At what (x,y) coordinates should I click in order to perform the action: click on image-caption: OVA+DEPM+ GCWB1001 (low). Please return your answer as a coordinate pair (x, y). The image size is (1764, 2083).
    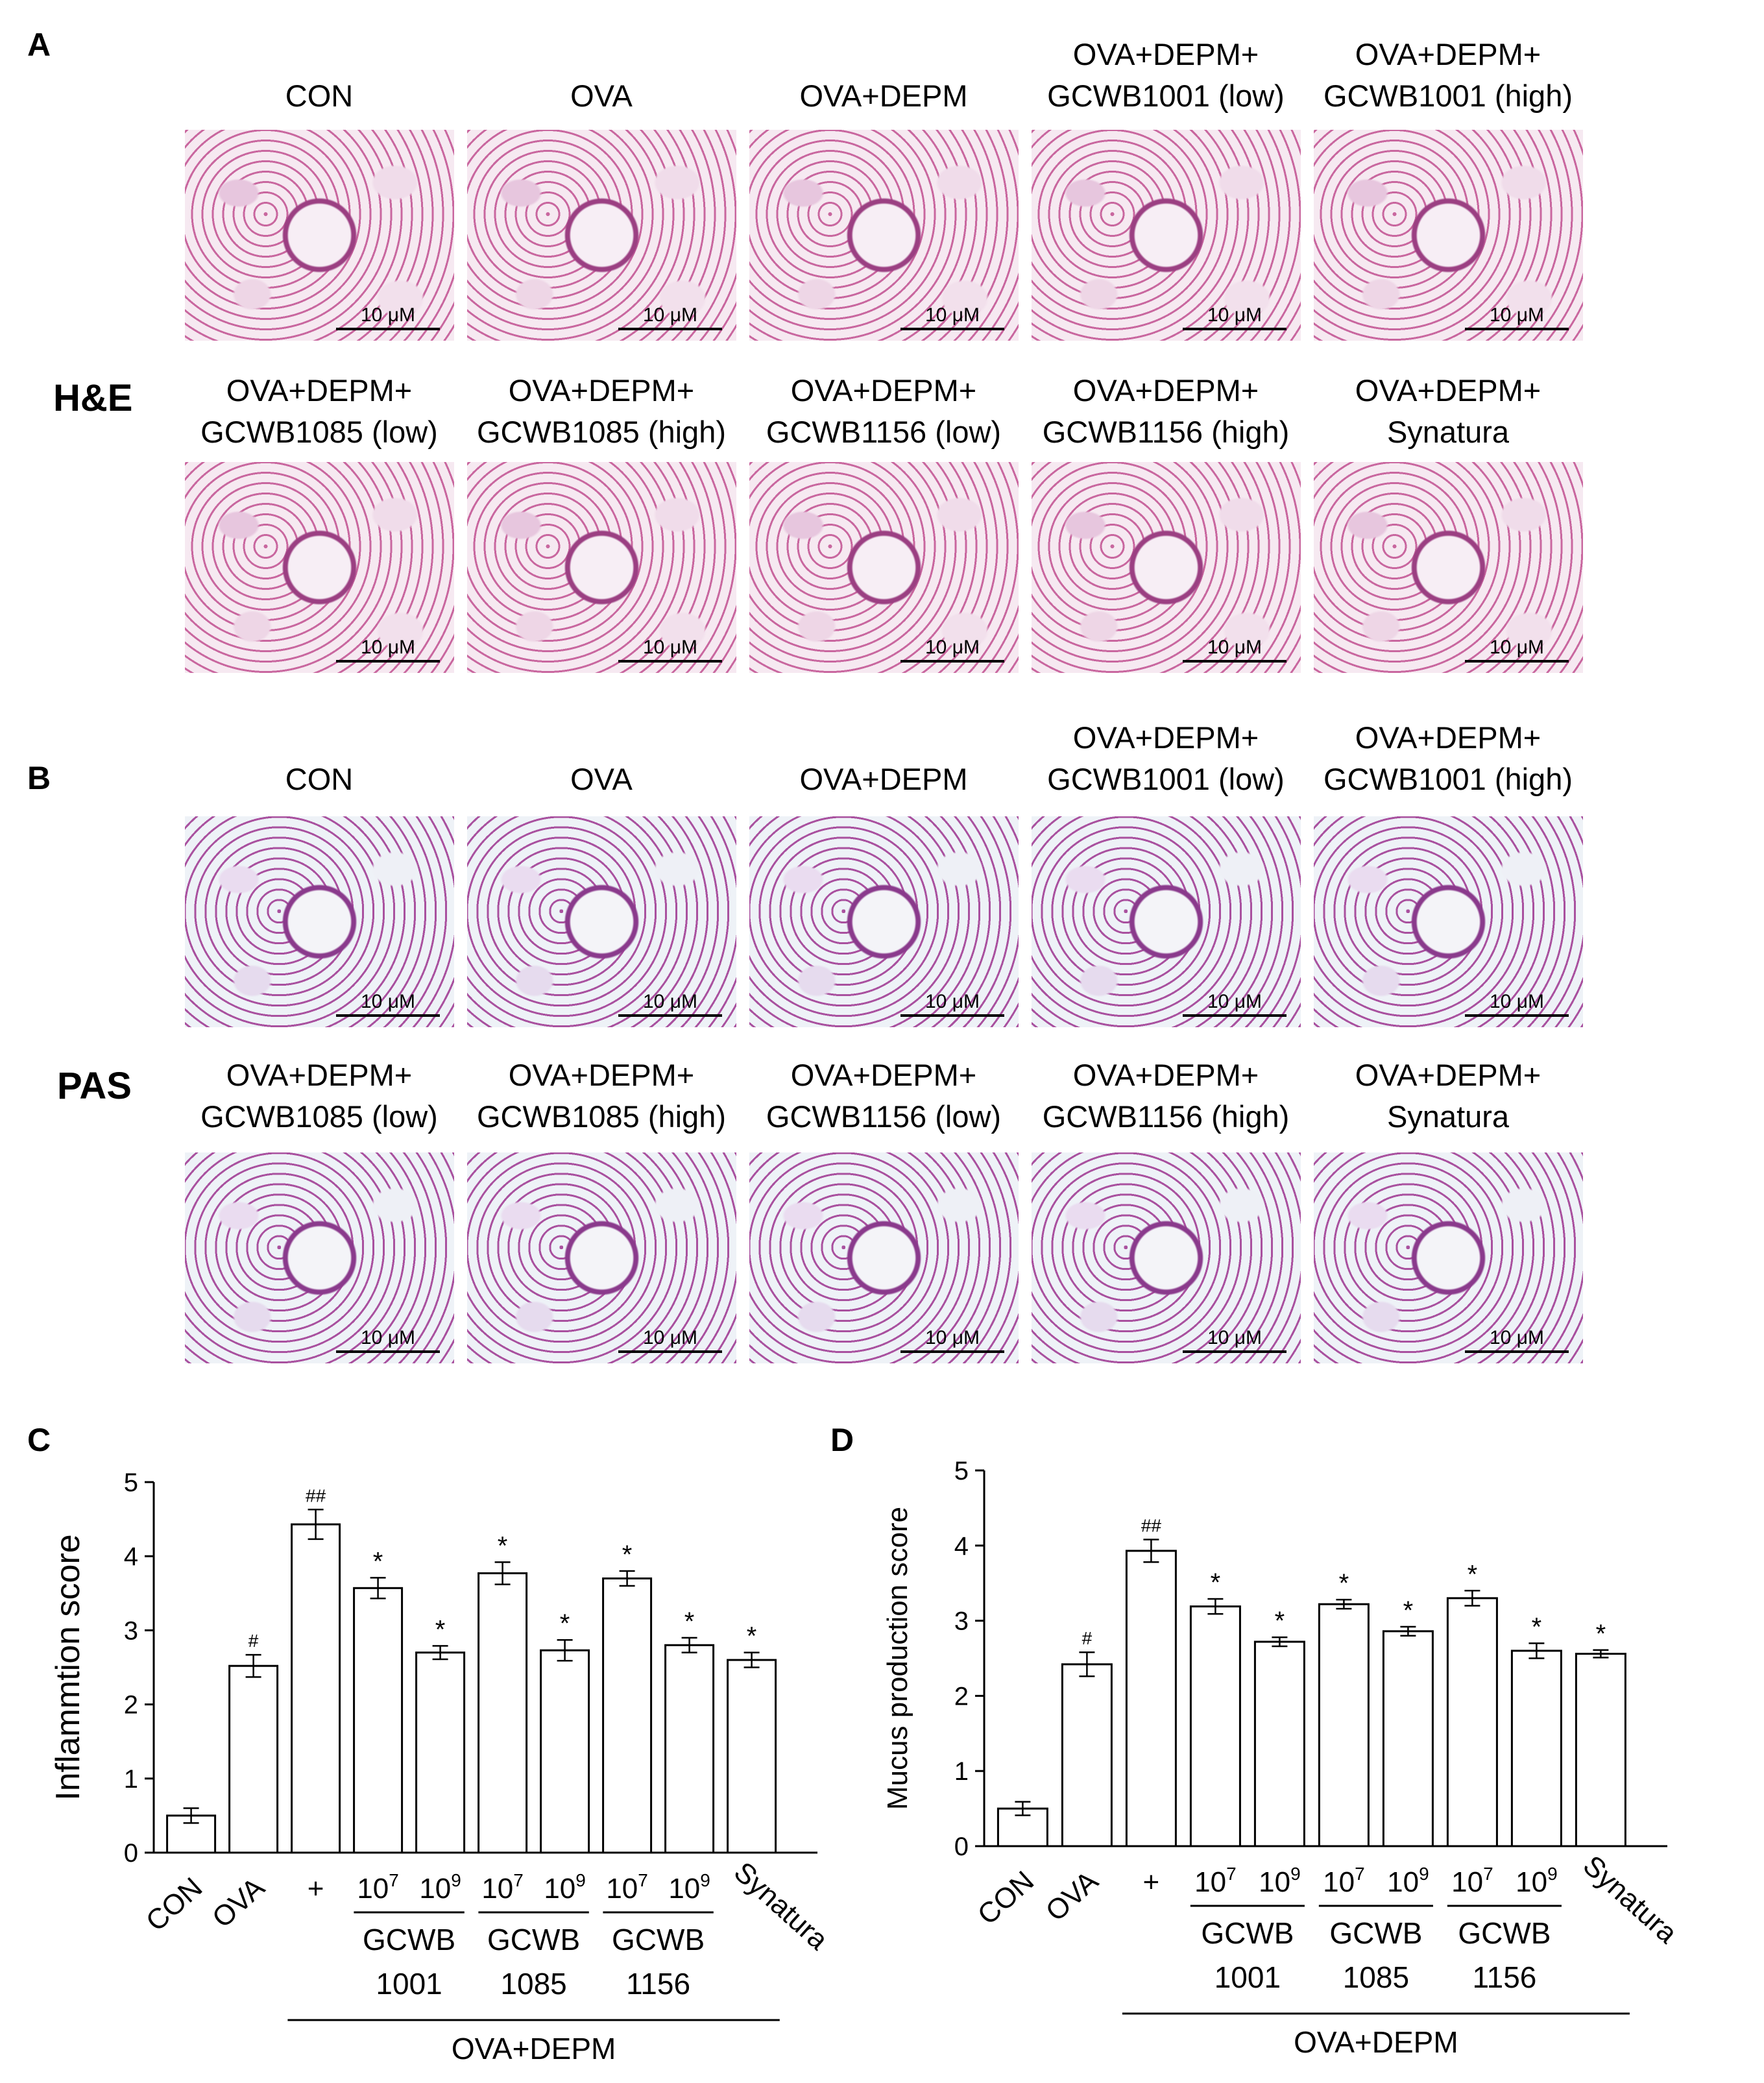
    Looking at the image, I should click on (1165, 758).